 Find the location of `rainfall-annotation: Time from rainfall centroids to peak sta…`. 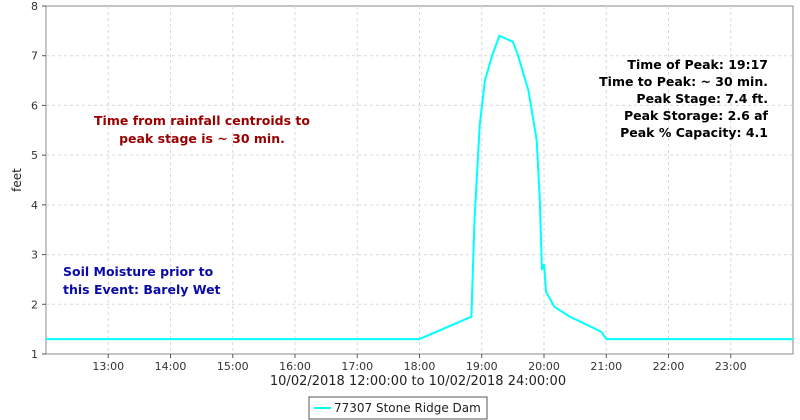

rainfall-annotation: Time from rainfall centroids to peak sta… is located at coordinates (202, 129).